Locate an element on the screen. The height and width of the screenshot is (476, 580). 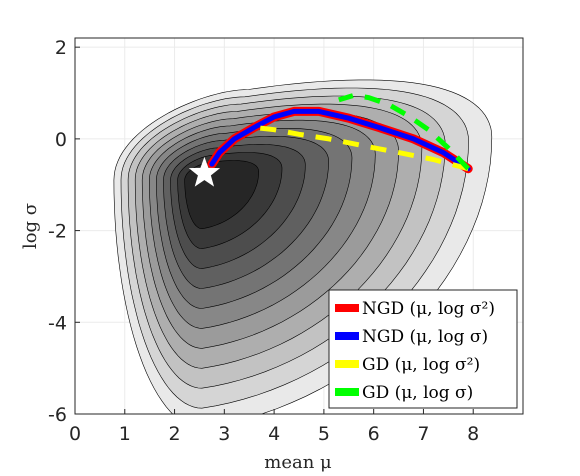
optimum-star is located at coordinates (204, 171).